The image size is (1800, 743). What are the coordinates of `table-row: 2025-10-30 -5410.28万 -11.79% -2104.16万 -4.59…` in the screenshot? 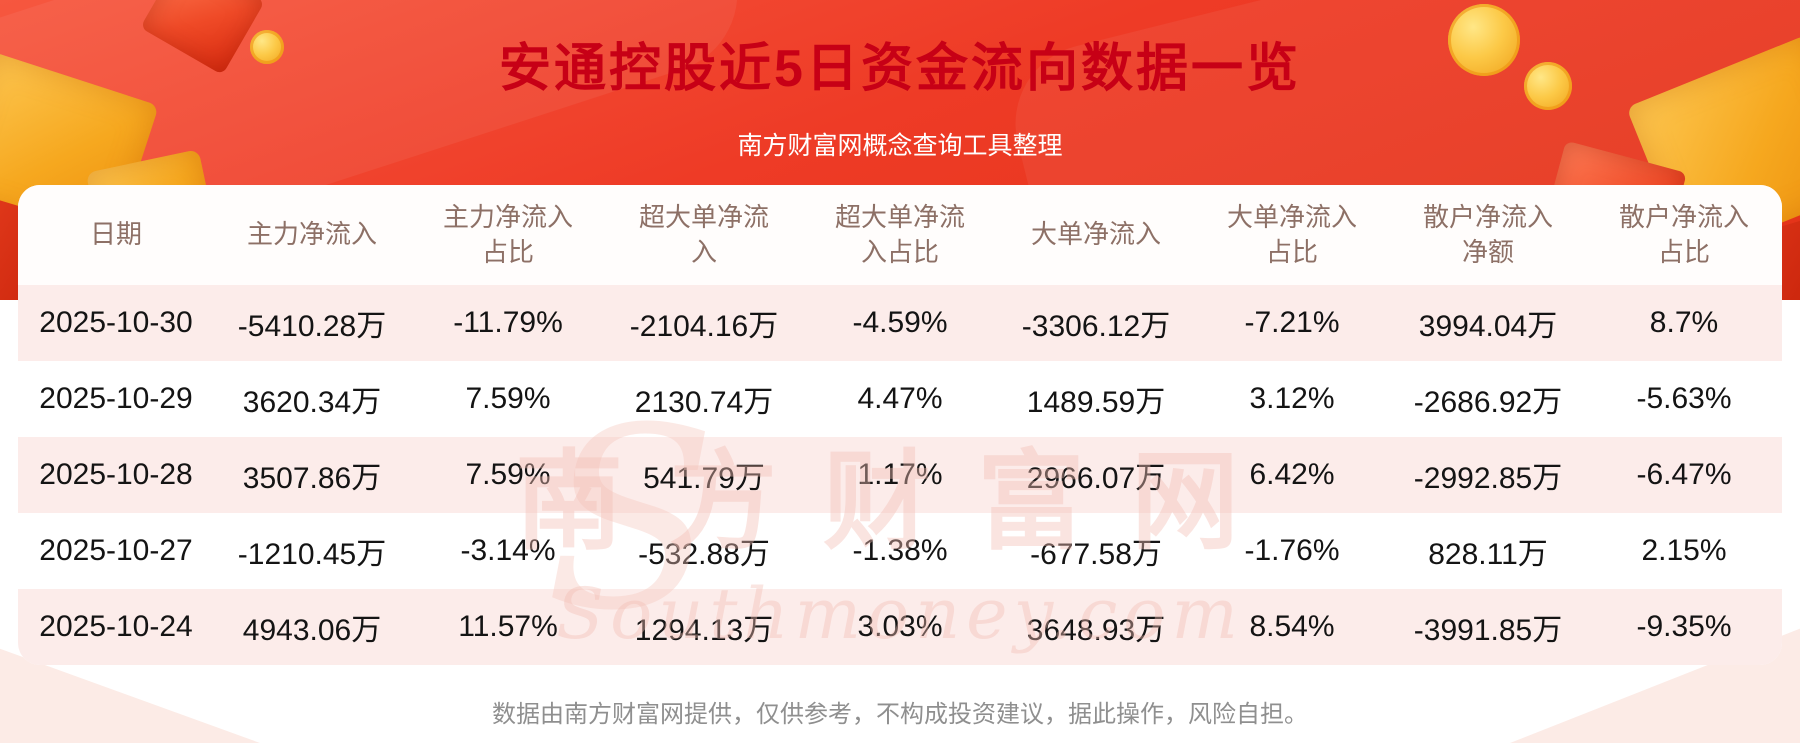 It's located at (900, 323).